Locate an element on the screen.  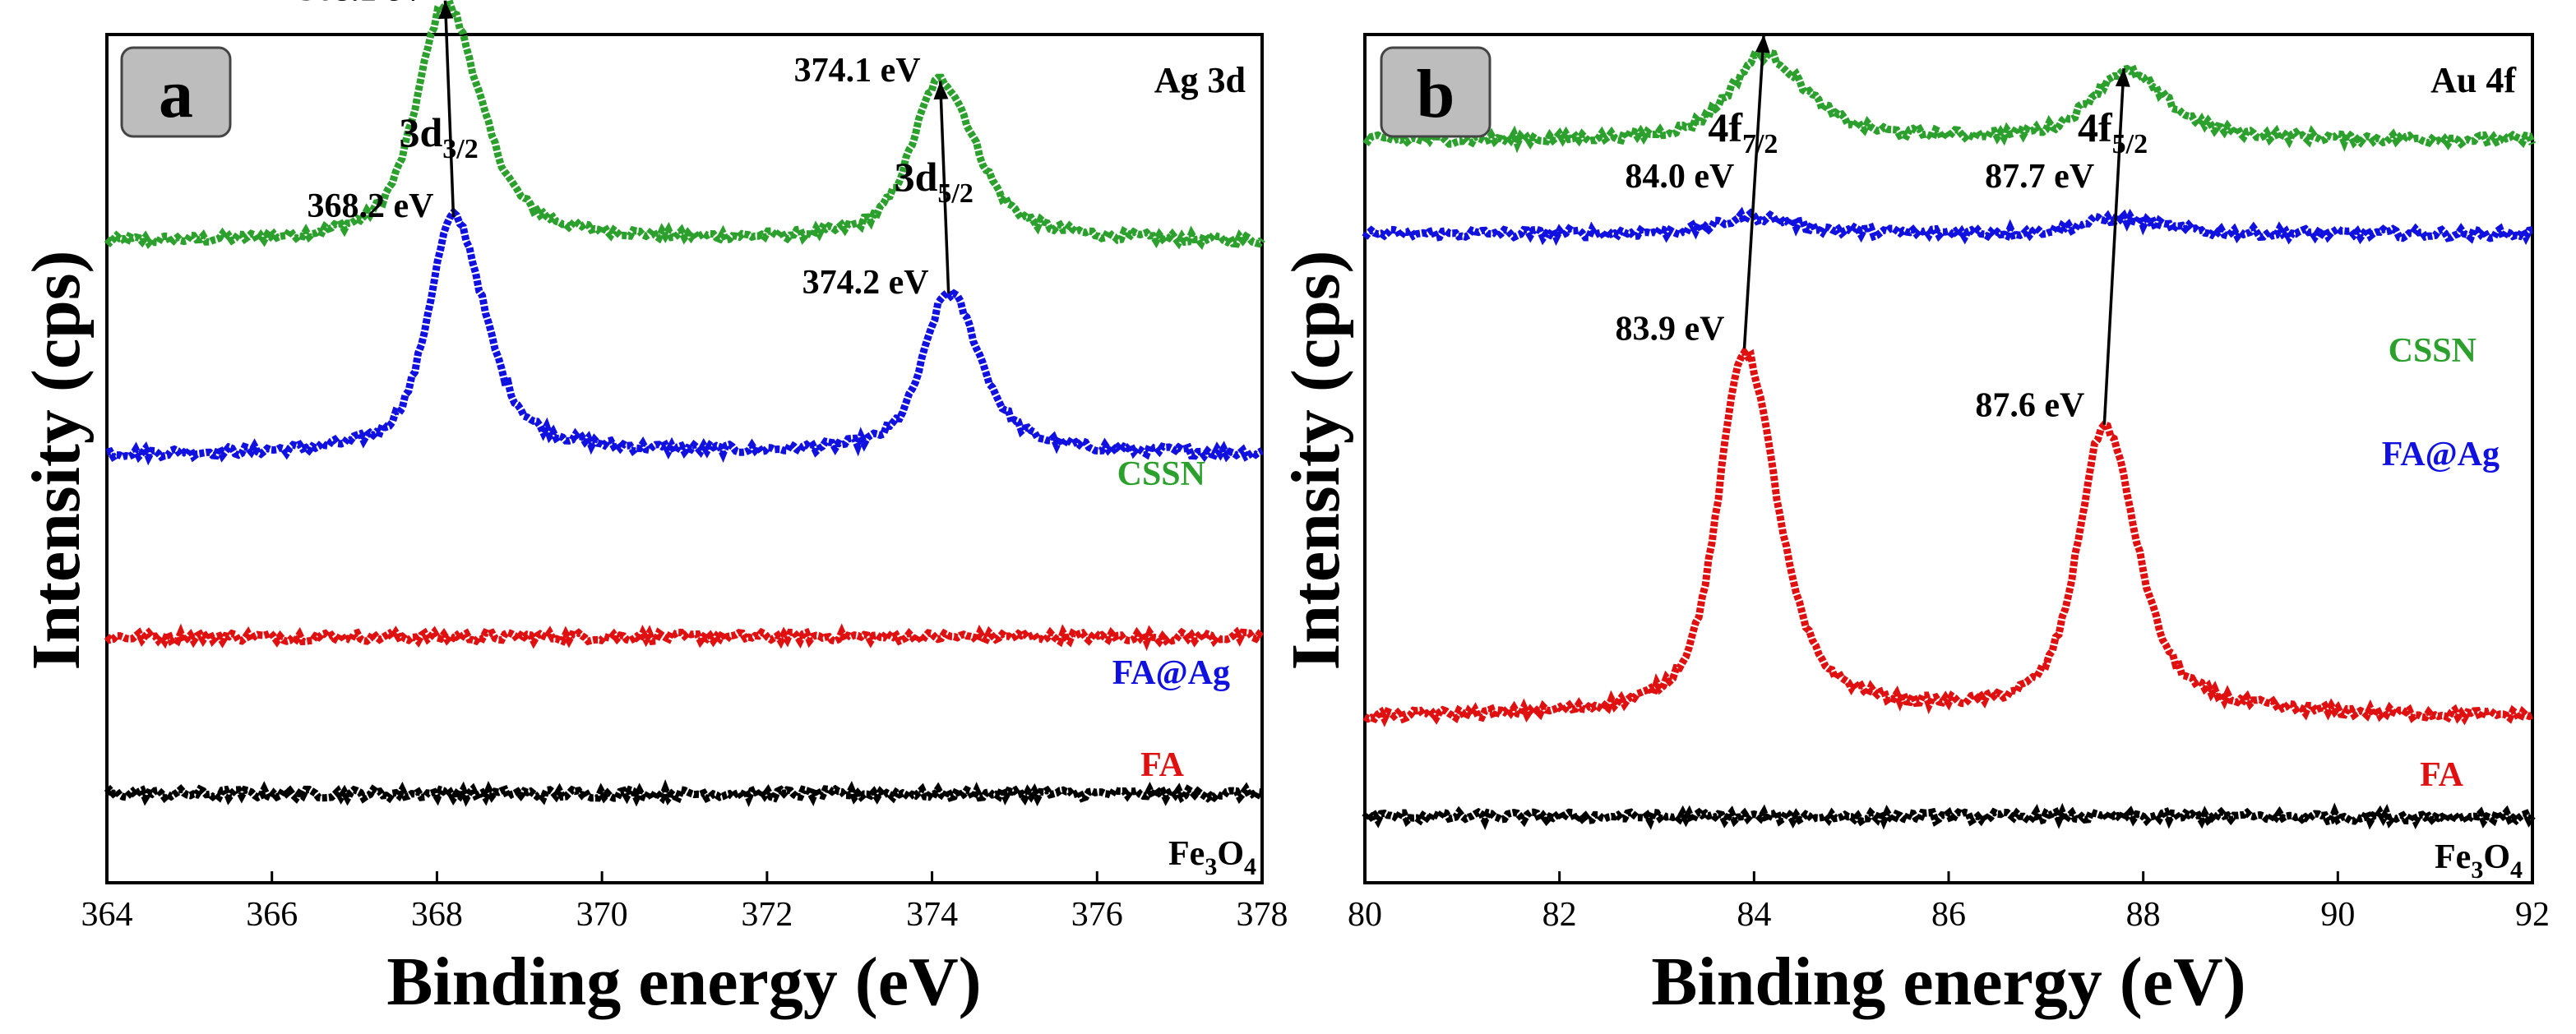
peak-orbital-label: 3d3/2 is located at coordinates (438, 136).